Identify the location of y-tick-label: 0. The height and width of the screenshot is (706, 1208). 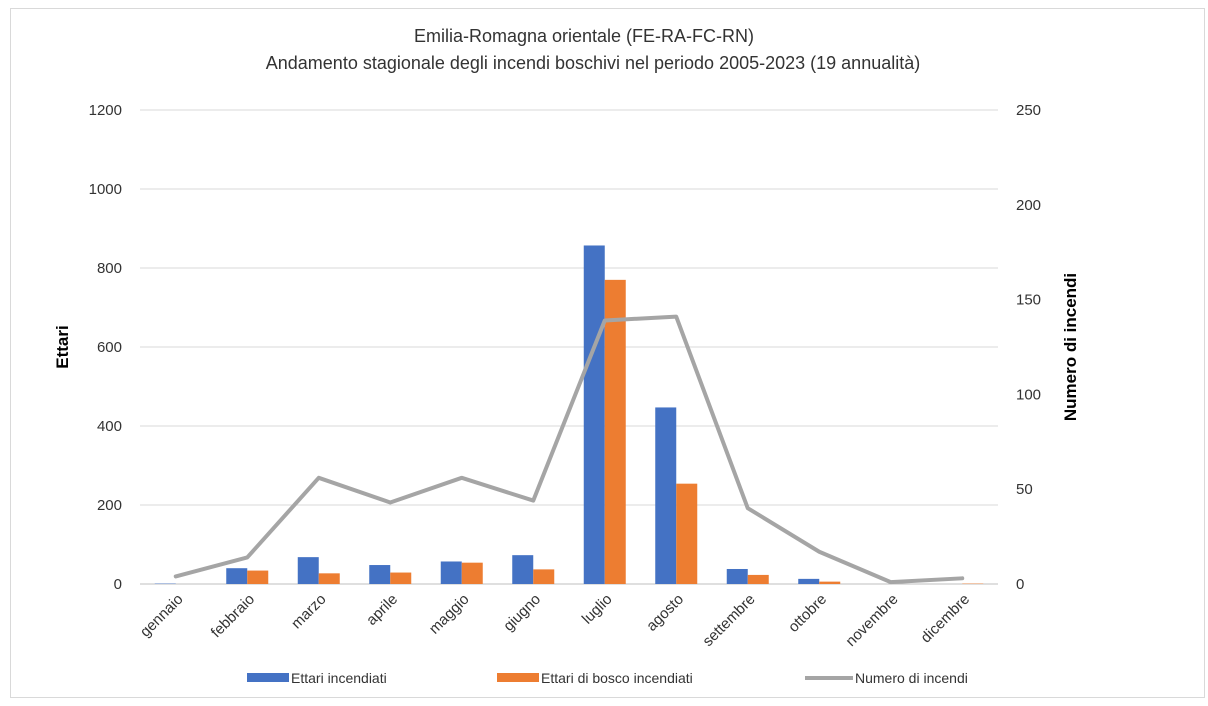
(118, 584).